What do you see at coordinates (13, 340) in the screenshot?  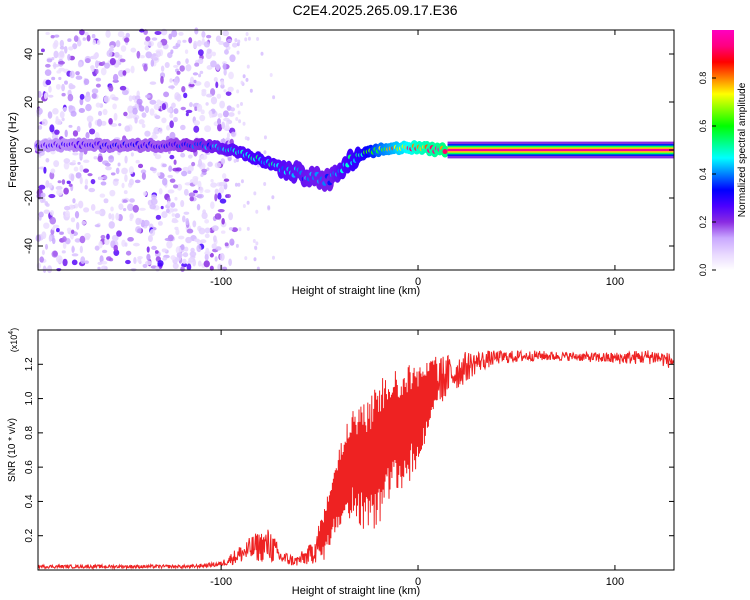 I see `snr-scale-text: (x104)` at bounding box center [13, 340].